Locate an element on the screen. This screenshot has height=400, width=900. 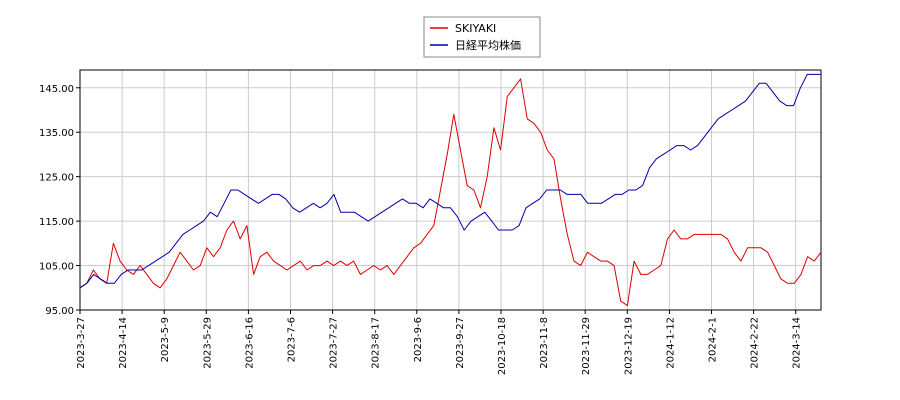
x-tick-label: 2024-3-14 is located at coordinates (797, 343).